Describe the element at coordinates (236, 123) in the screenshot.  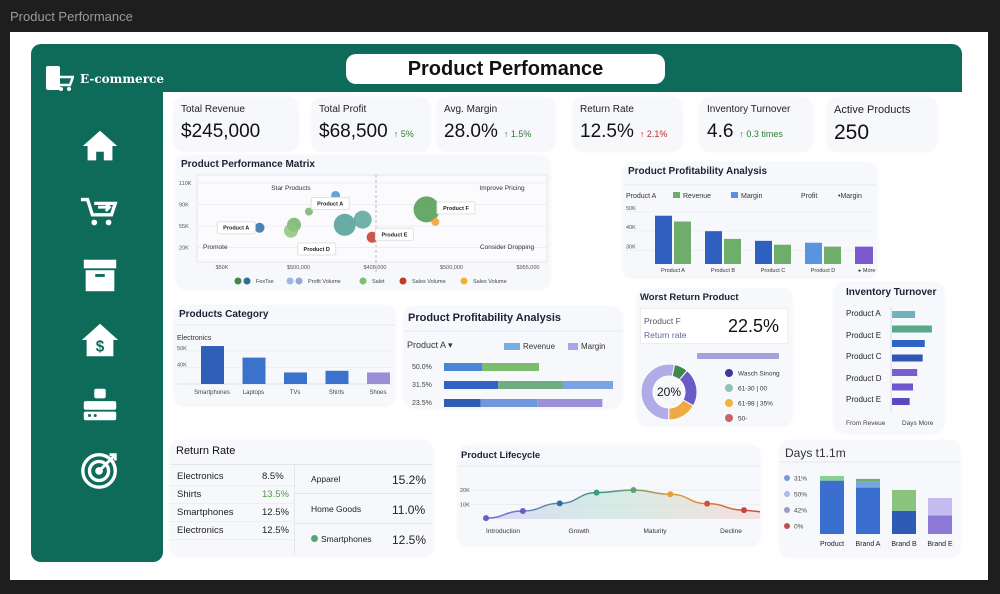
I see `kpi-card: Total Revenue $245,000` at that location.